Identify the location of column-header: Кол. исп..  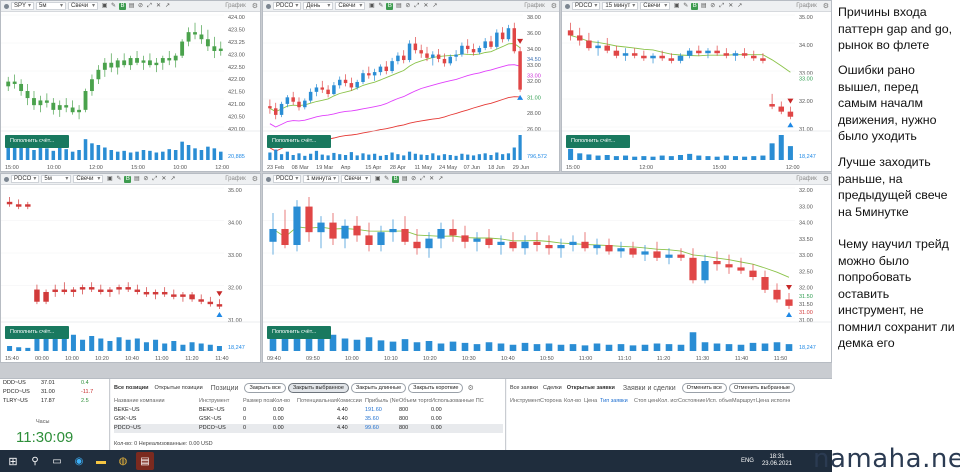
(668, 401).